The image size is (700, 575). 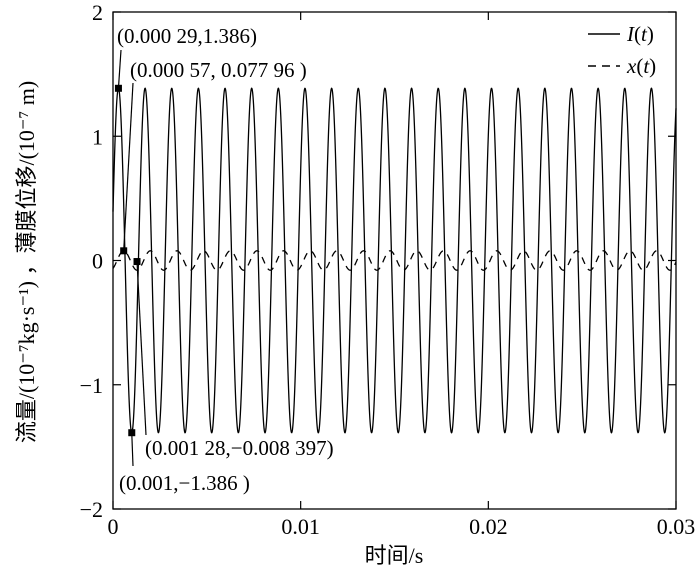 What do you see at coordinates (488, 526) in the screenshot?
I see `x-tick-label: 0.02` at bounding box center [488, 526].